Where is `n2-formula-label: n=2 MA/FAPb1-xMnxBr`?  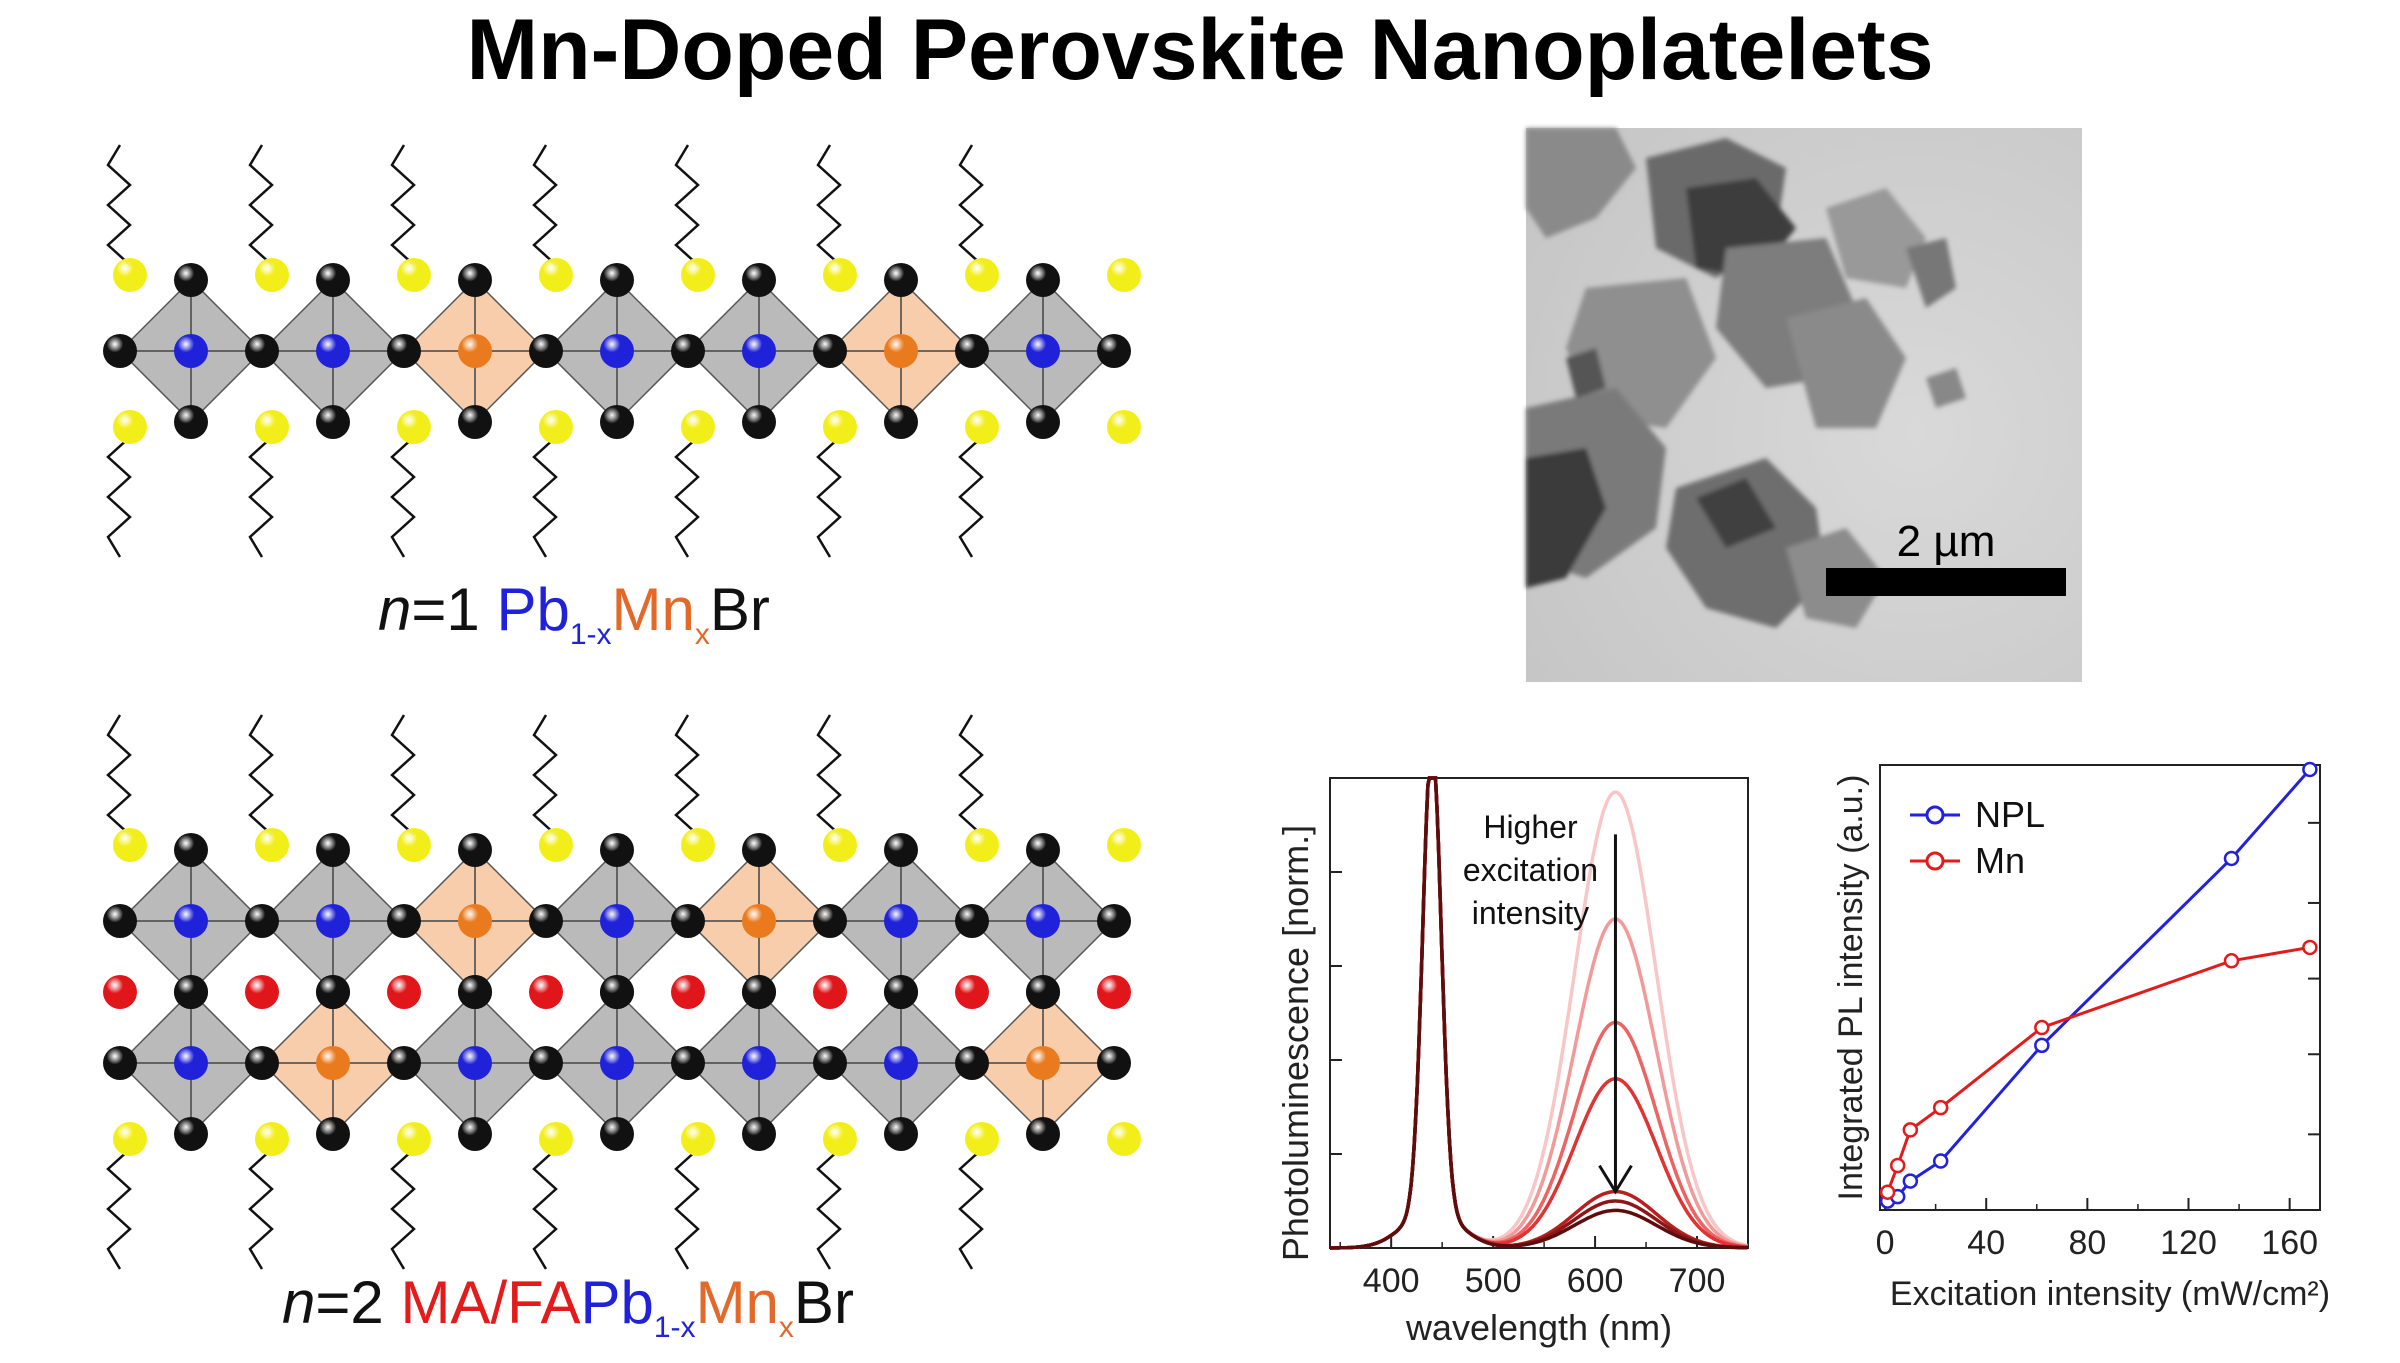 n2-formula-label: n=2 MA/FAPb1-xMnxBr is located at coordinates (568, 1315).